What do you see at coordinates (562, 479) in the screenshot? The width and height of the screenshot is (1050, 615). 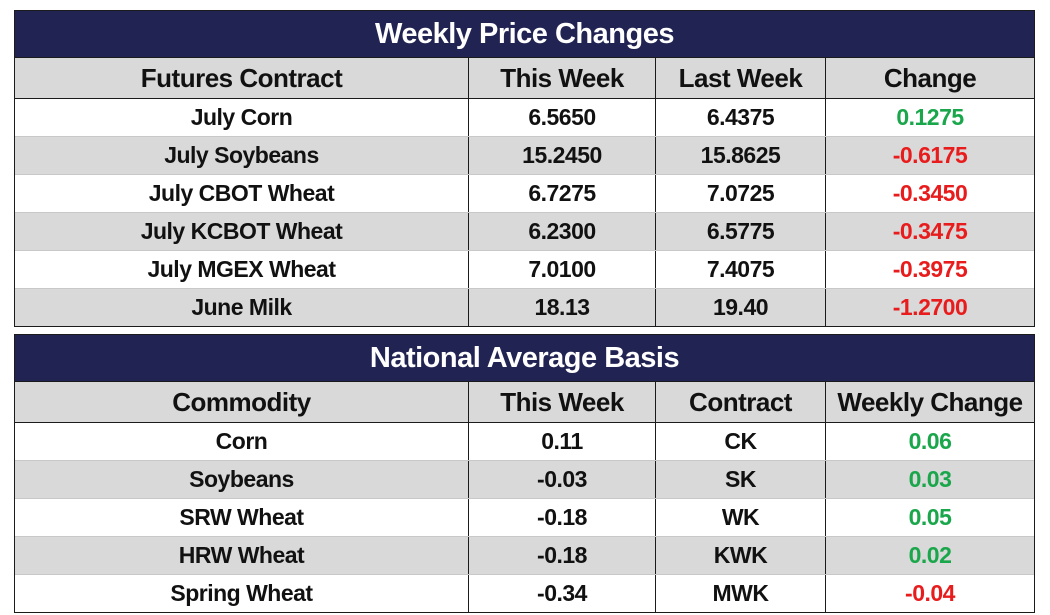 I see `this-week-cell: -0.03` at bounding box center [562, 479].